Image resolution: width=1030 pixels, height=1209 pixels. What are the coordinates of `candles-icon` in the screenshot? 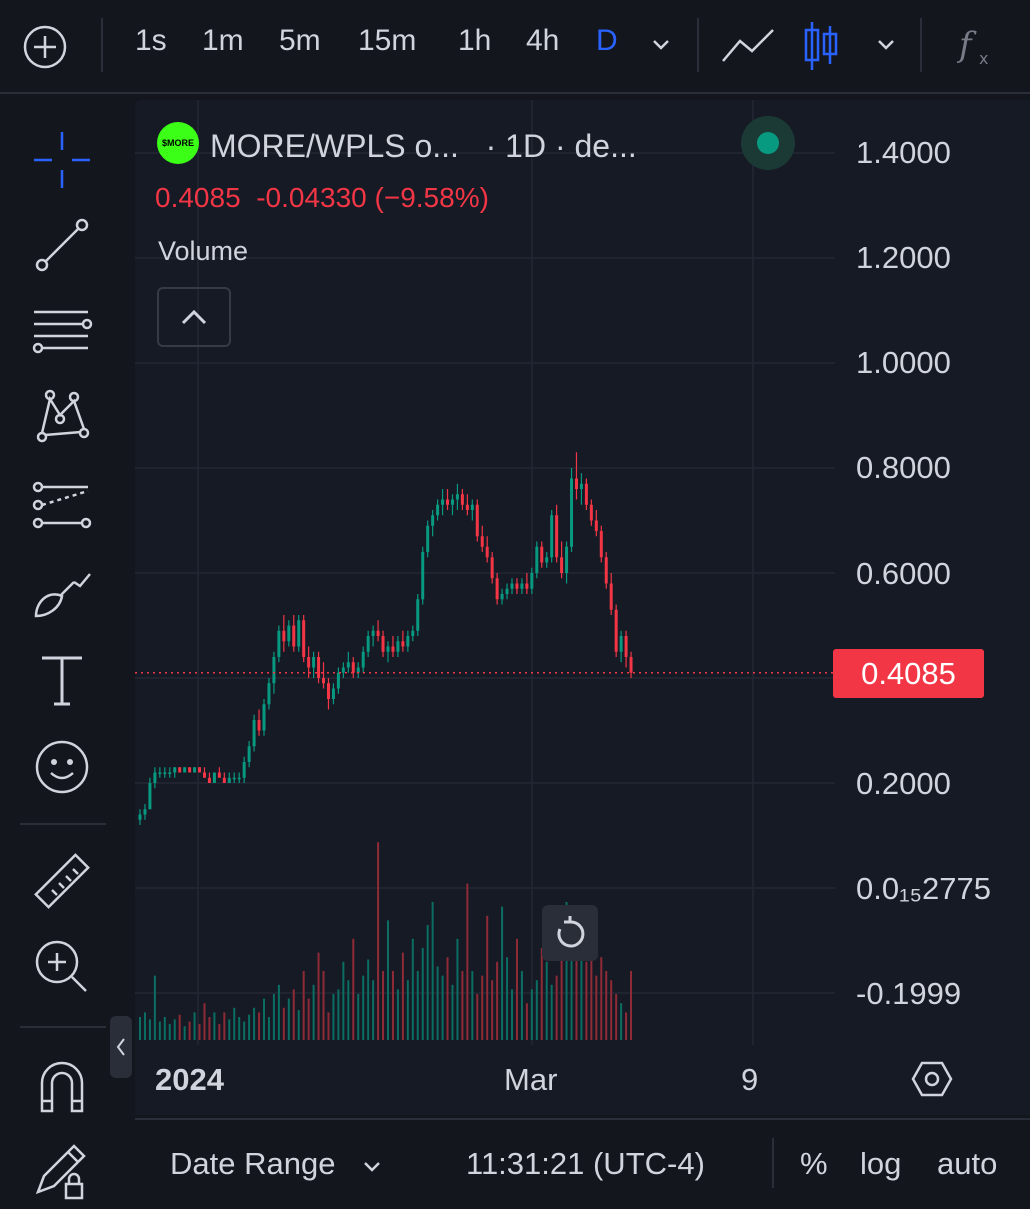 It's located at (821, 46).